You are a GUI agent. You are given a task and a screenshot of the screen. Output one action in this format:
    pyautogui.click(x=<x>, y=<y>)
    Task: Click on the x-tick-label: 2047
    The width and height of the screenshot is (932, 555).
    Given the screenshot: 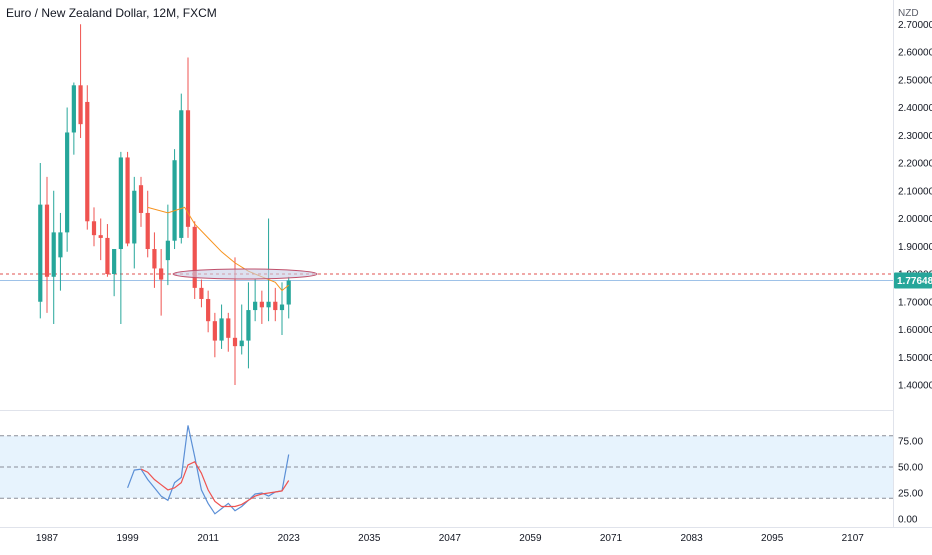 What is the action you would take?
    pyautogui.click(x=450, y=538)
    